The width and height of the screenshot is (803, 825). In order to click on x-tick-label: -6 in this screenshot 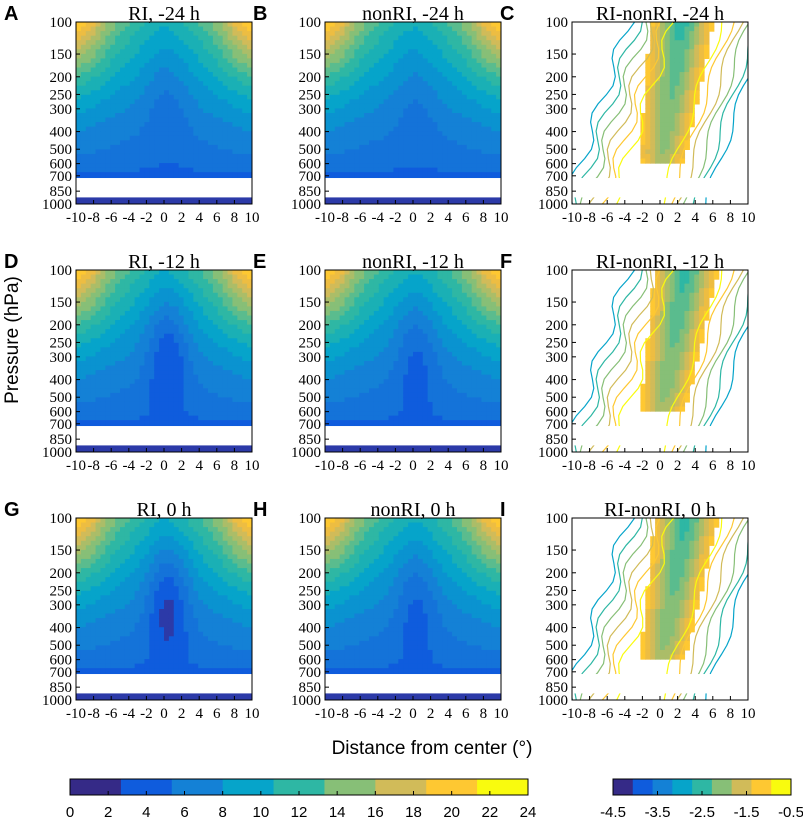, I will do `click(111, 466)`.